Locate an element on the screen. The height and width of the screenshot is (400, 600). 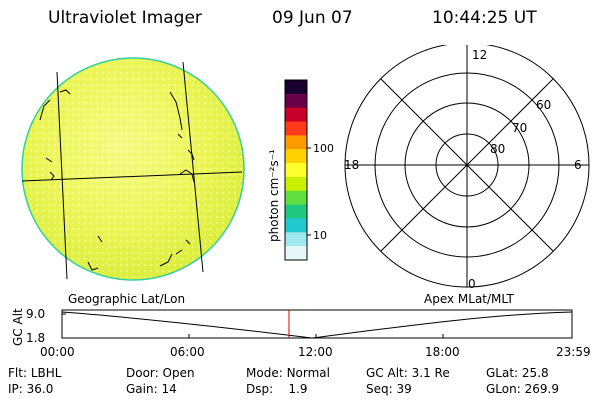
date-label: 09 Jun 07 is located at coordinates (312, 18).